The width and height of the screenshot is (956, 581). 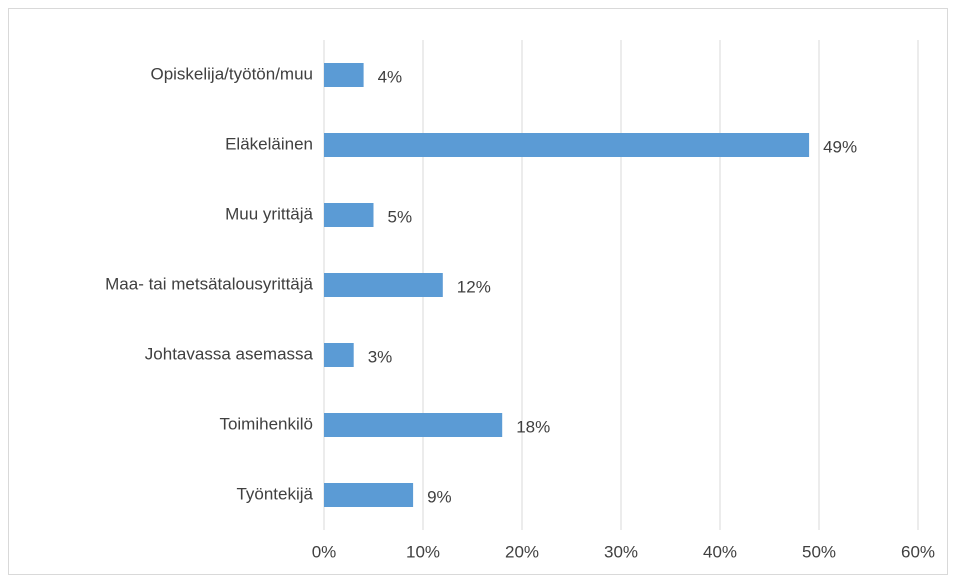 What do you see at coordinates (423, 551) in the screenshot?
I see `x-tick-label: 10%` at bounding box center [423, 551].